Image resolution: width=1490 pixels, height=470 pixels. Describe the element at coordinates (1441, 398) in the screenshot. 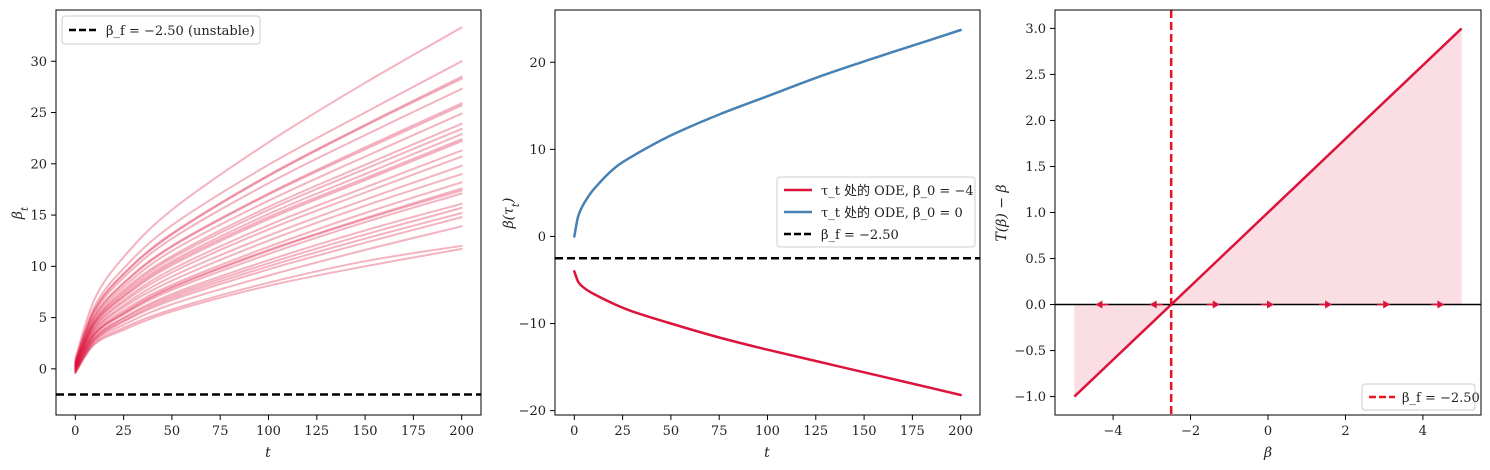

I see `p3-legend-label: β_f = −2.50` at that location.